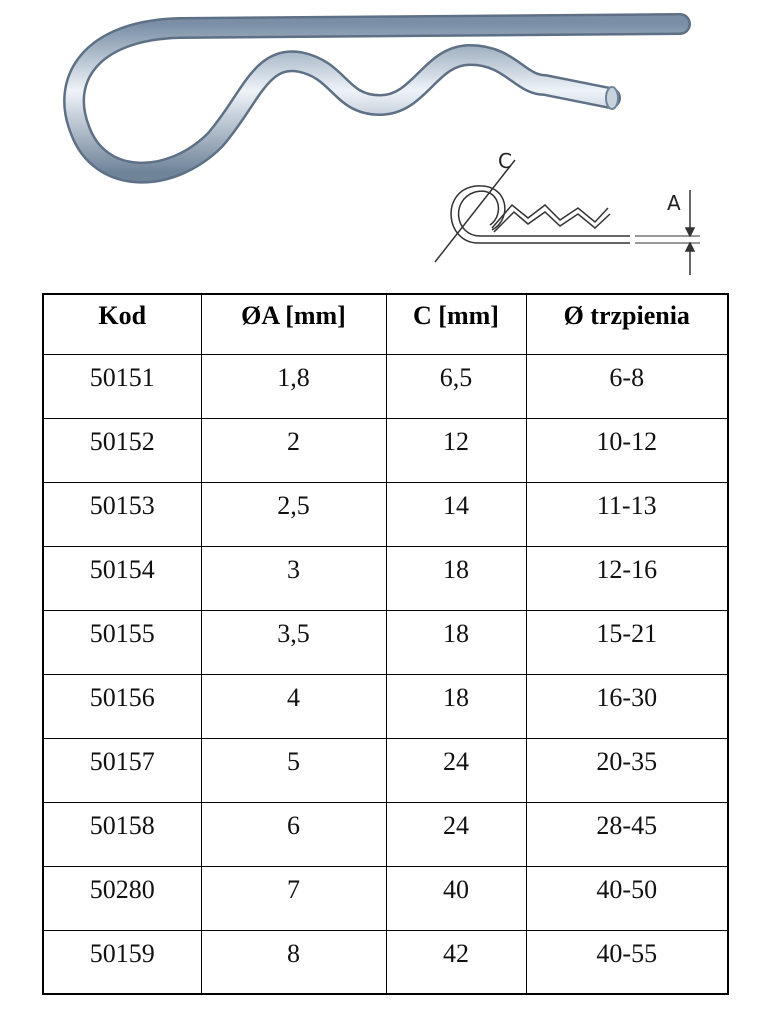 The height and width of the screenshot is (1034, 764). What do you see at coordinates (627, 386) in the screenshot?
I see `table-cell: 6-8` at bounding box center [627, 386].